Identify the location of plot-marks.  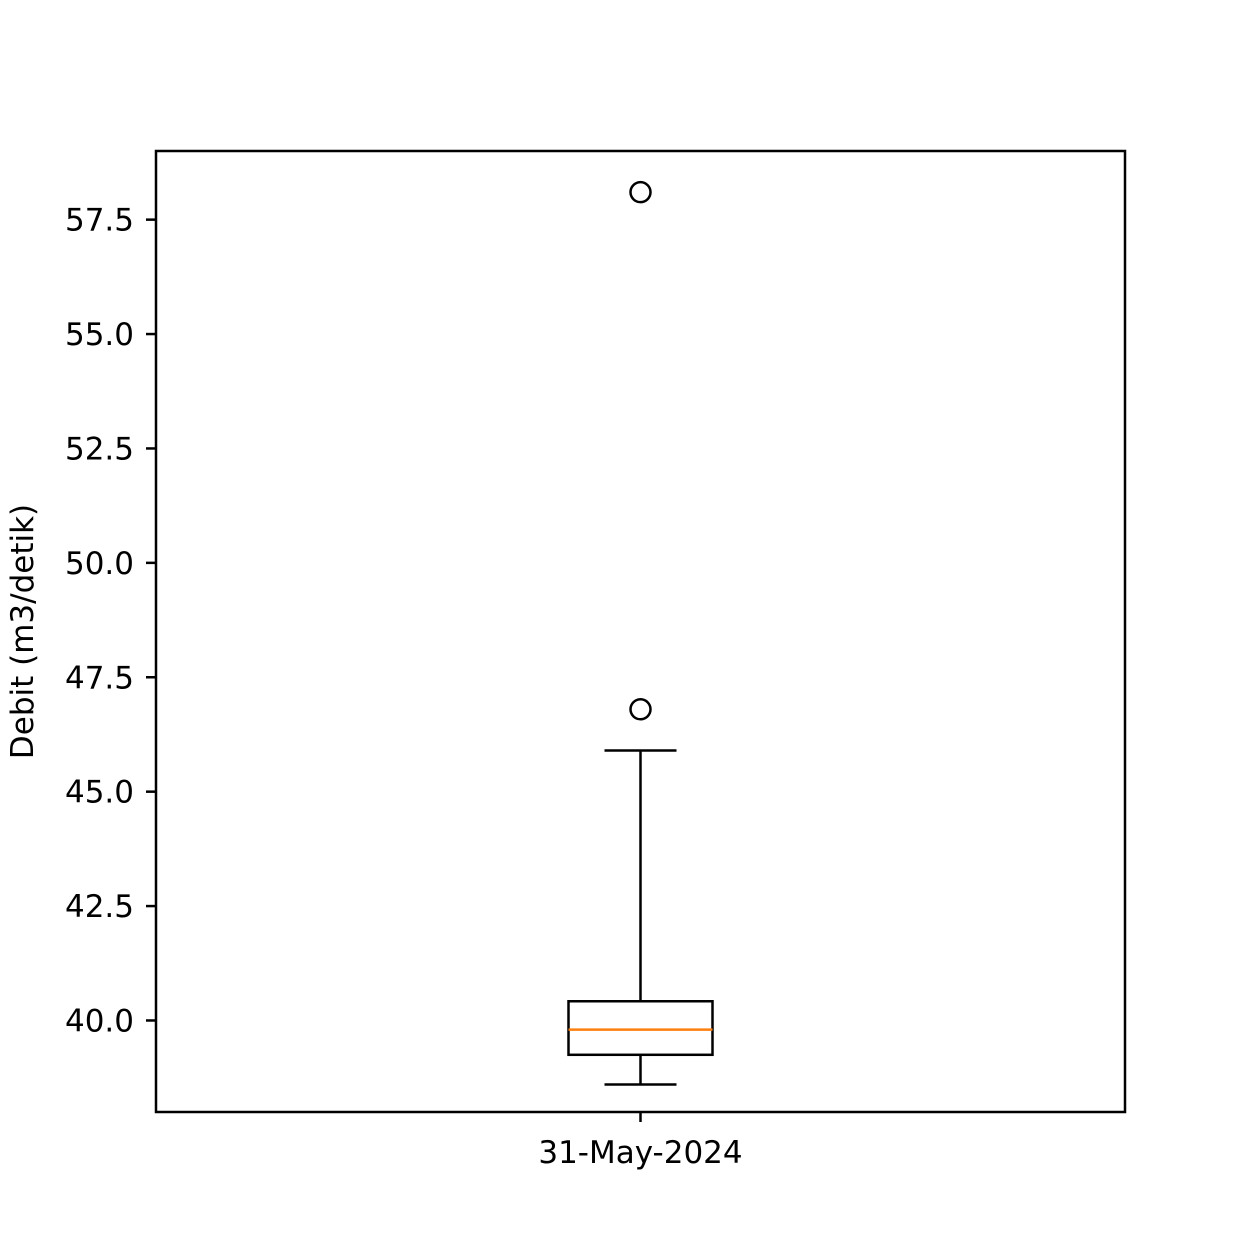
(640, 633).